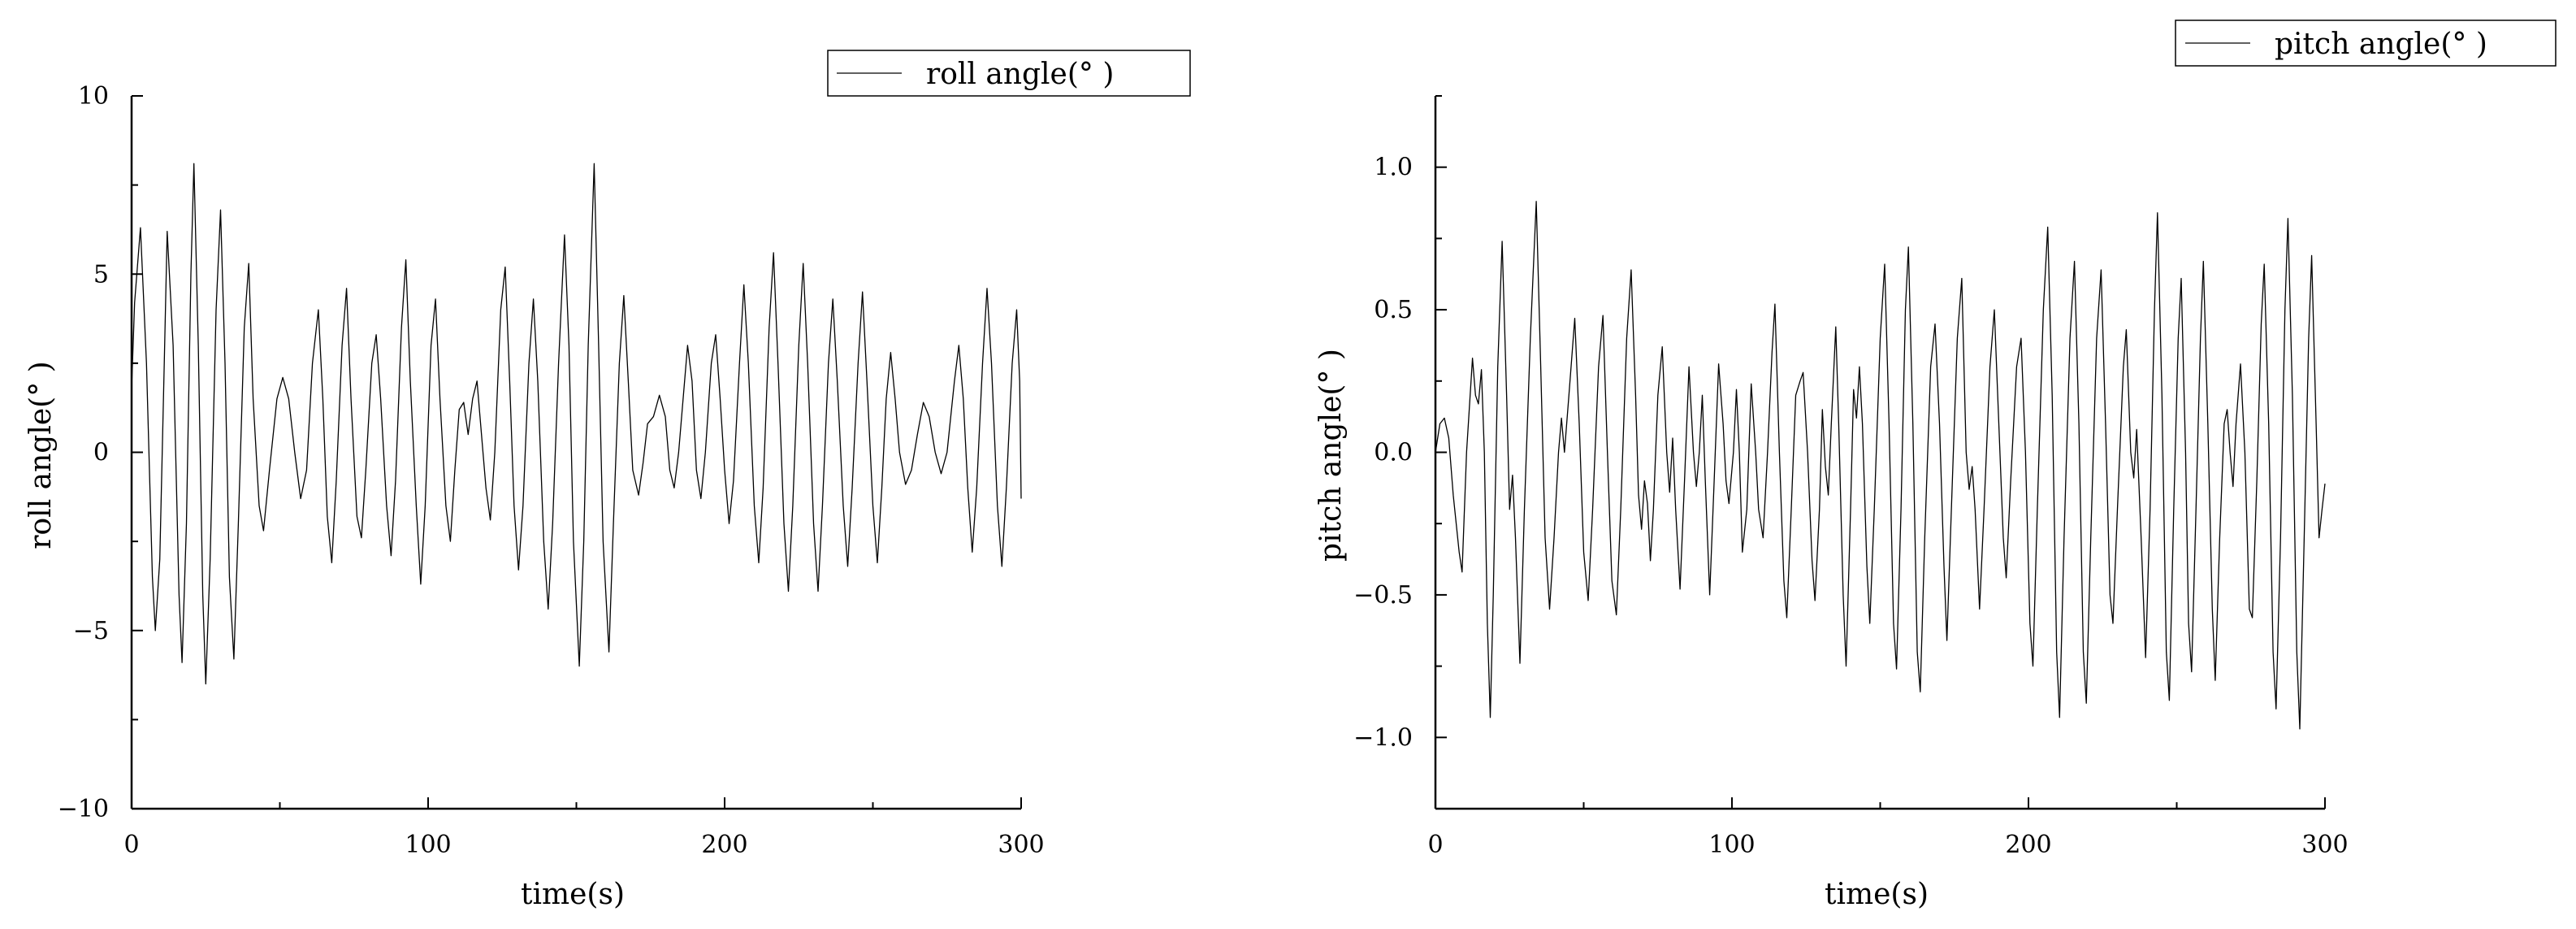 This screenshot has width=2576, height=929. What do you see at coordinates (1393, 168) in the screenshot?
I see `y-tick-label: 1.0` at bounding box center [1393, 168].